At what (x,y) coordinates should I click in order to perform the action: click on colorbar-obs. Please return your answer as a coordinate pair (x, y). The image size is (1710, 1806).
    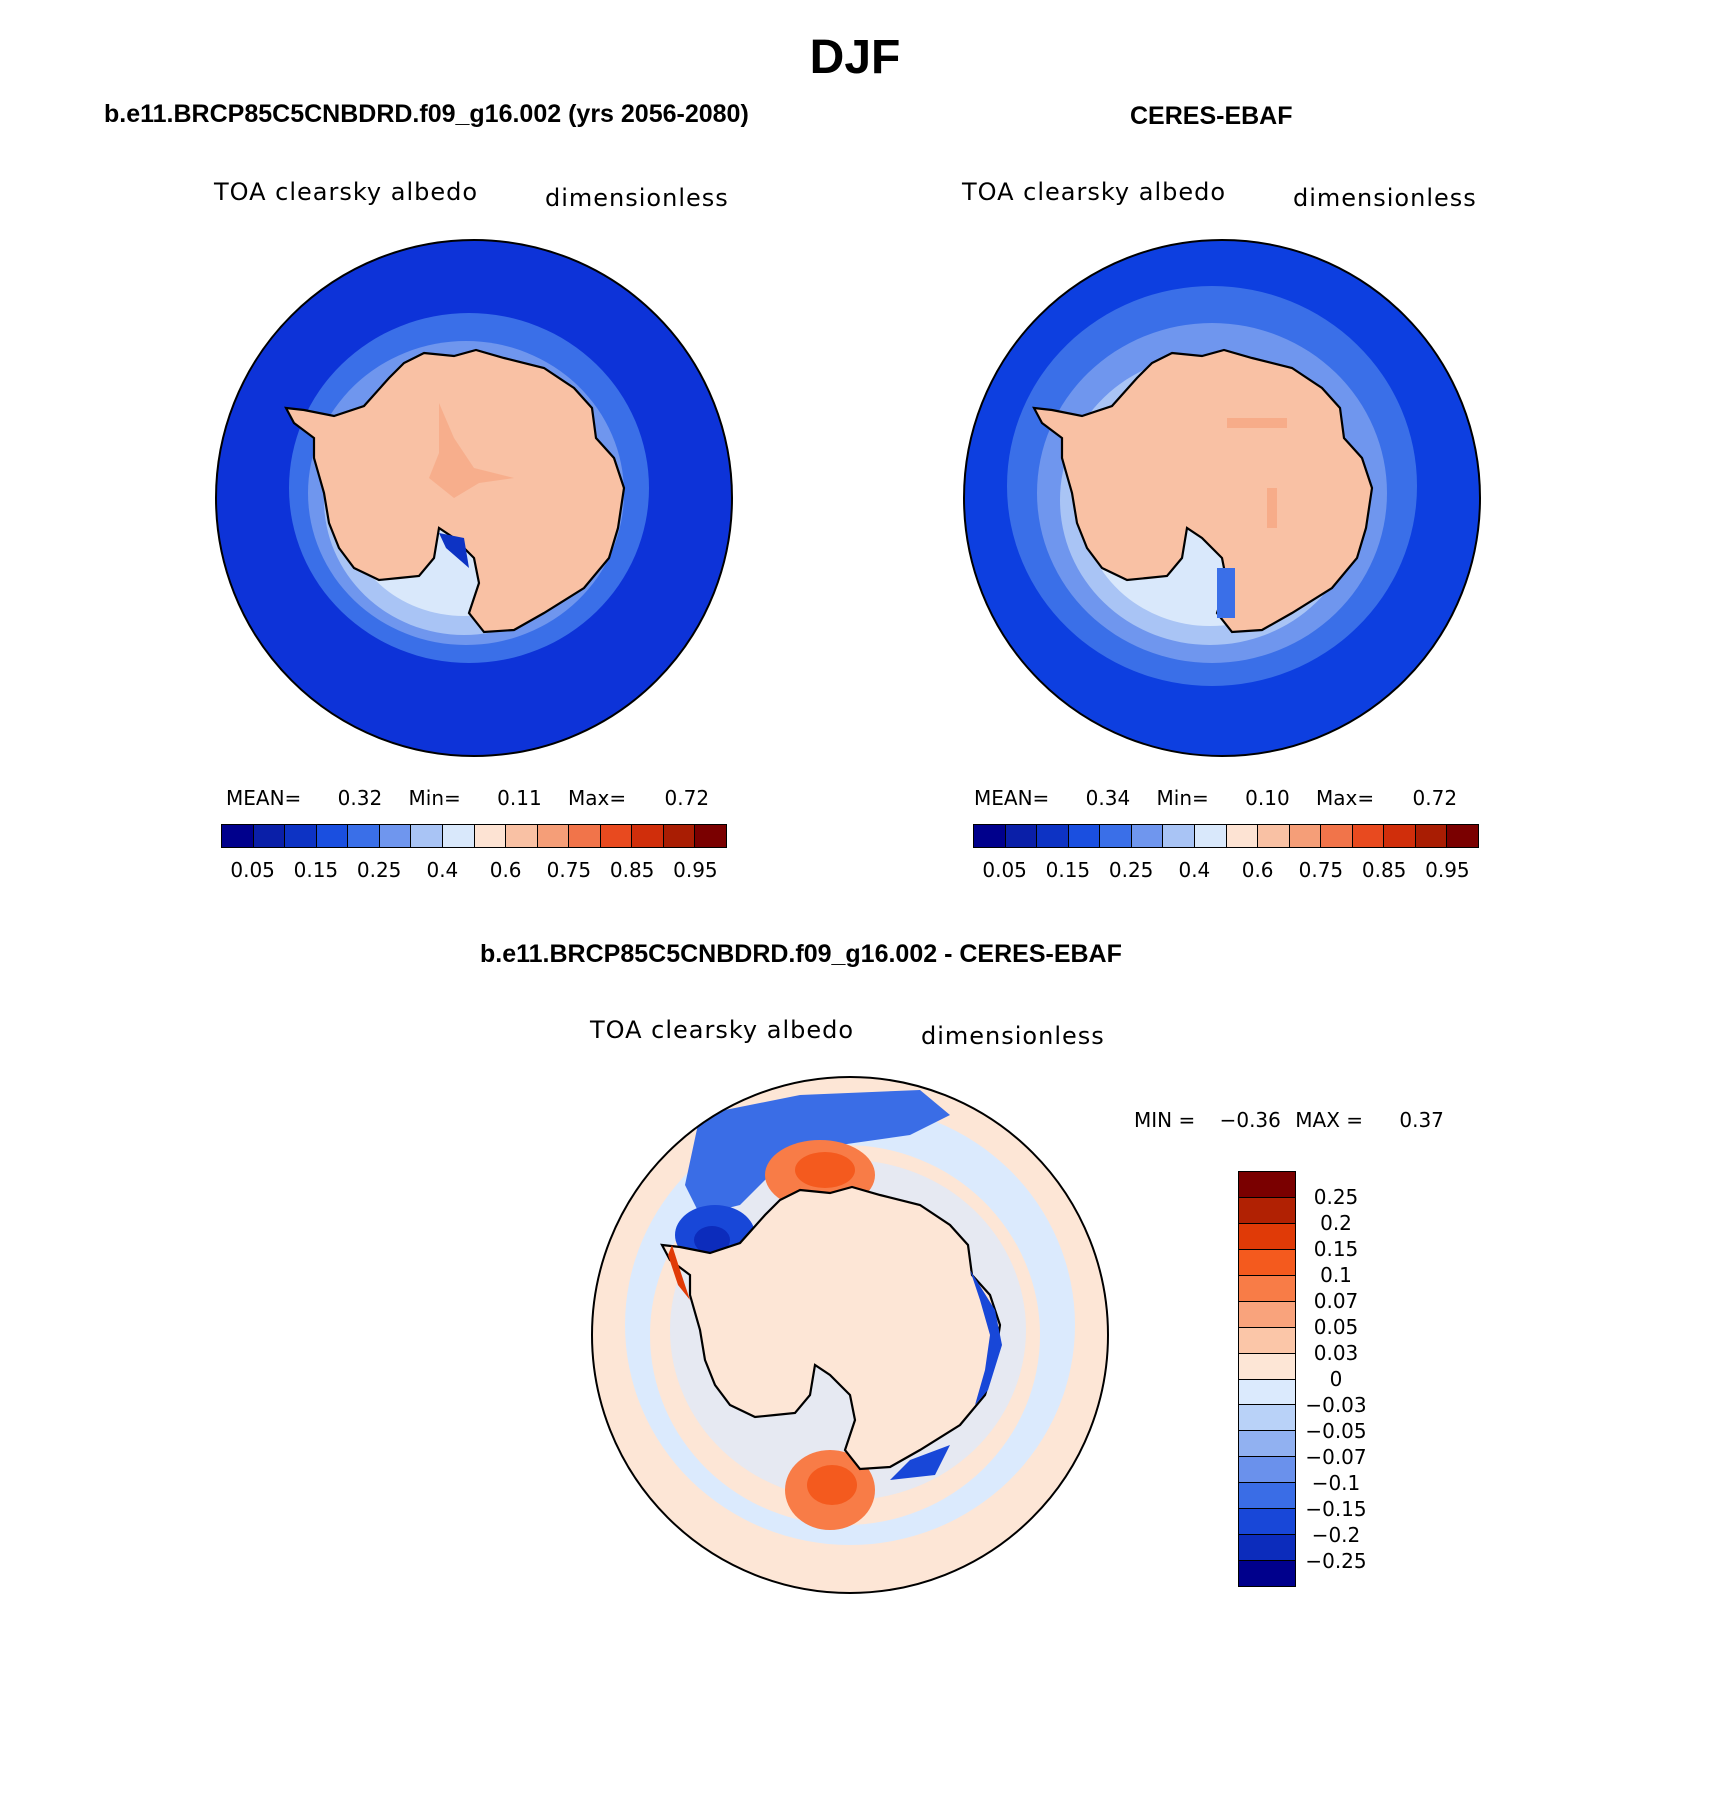
    Looking at the image, I should click on (1226, 836).